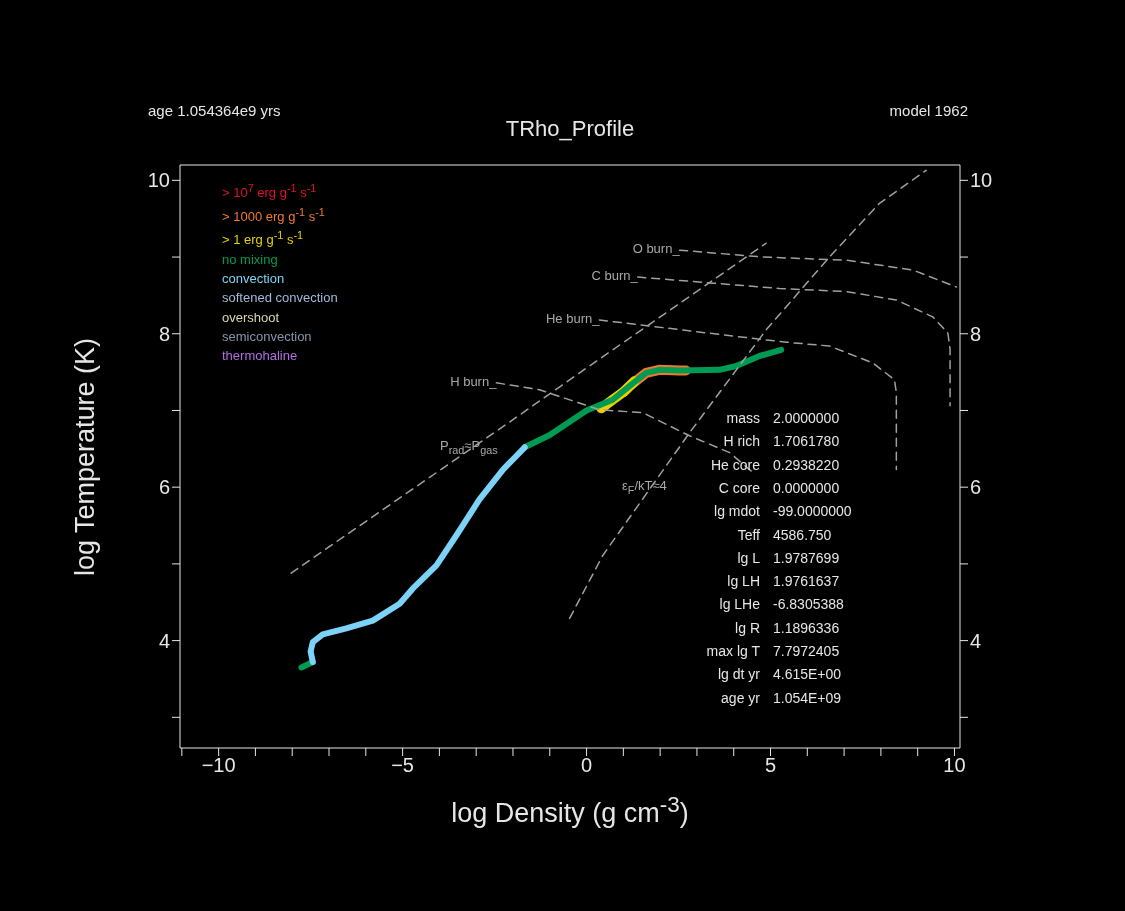 The height and width of the screenshot is (911, 1125). Describe the element at coordinates (263, 239) in the screenshot. I see `text: > 1 erg g$^{-1}$ s$^{-1}$` at that location.